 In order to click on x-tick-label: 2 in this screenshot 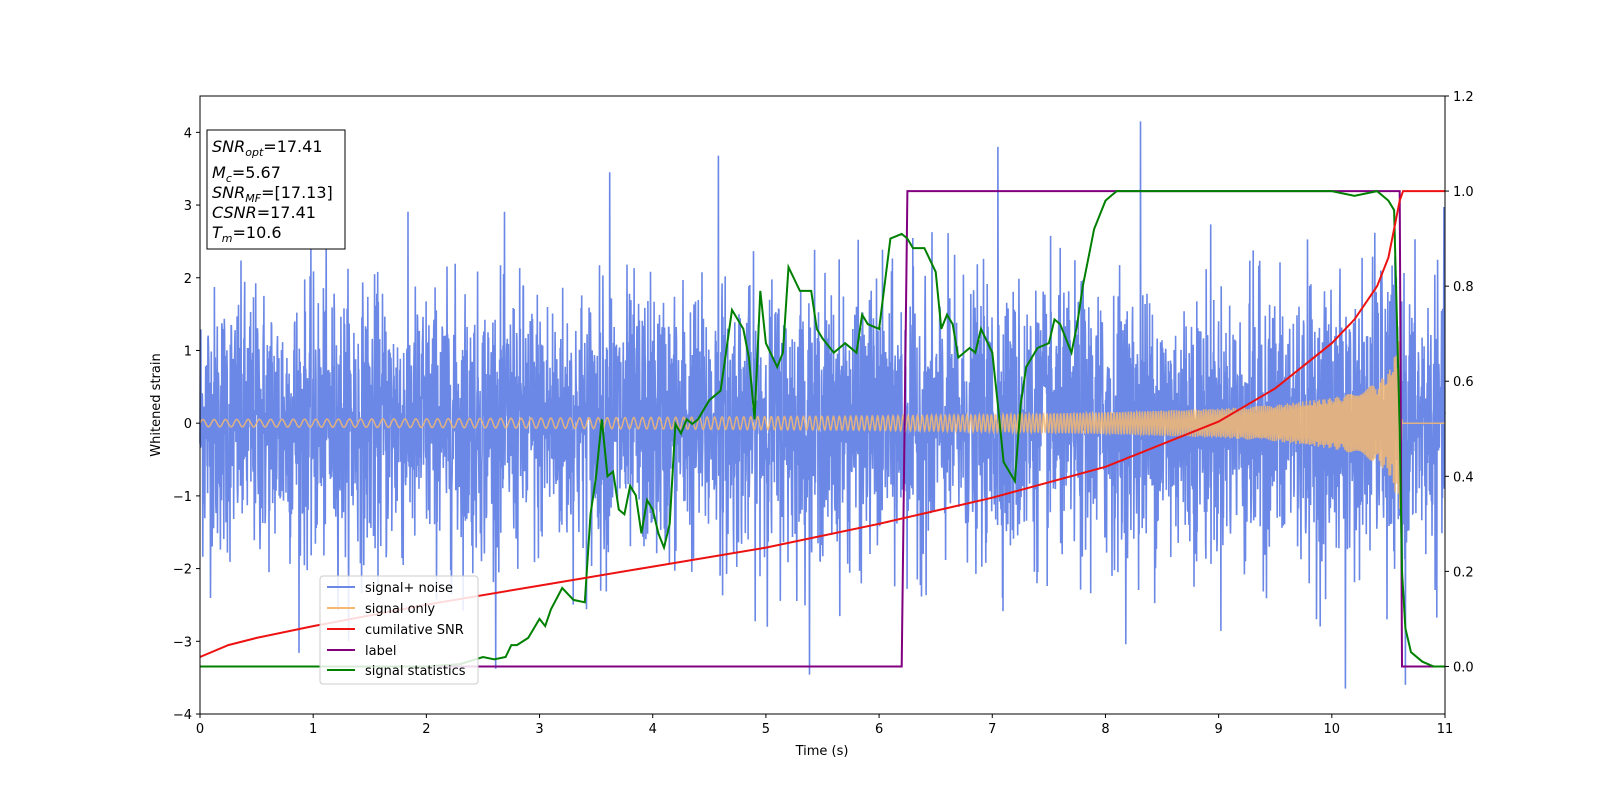, I will do `click(426, 729)`.